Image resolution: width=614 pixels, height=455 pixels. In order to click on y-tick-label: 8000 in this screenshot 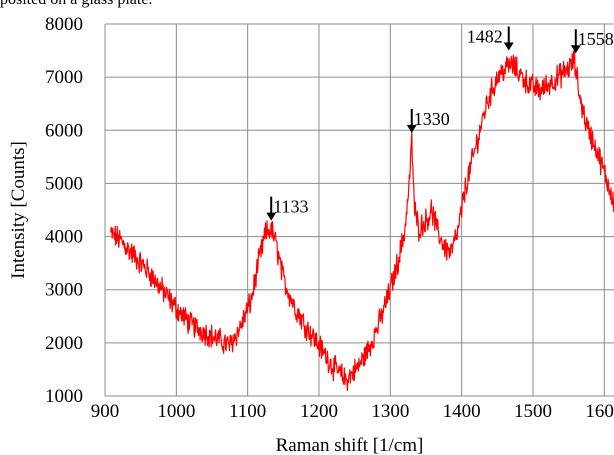, I will do `click(64, 24)`.